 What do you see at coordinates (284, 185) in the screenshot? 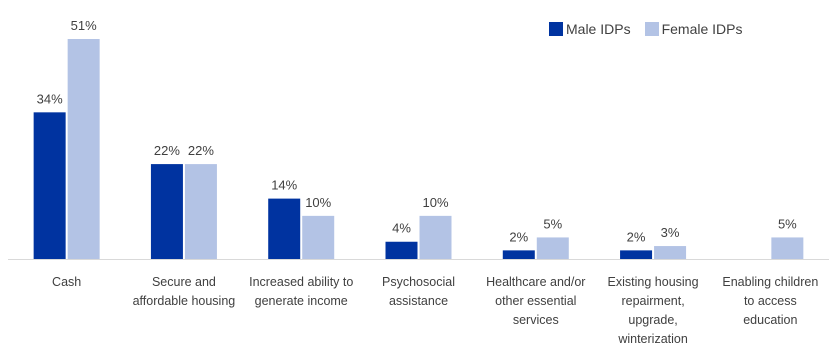
I see `data-label-male-2: 14%` at bounding box center [284, 185].